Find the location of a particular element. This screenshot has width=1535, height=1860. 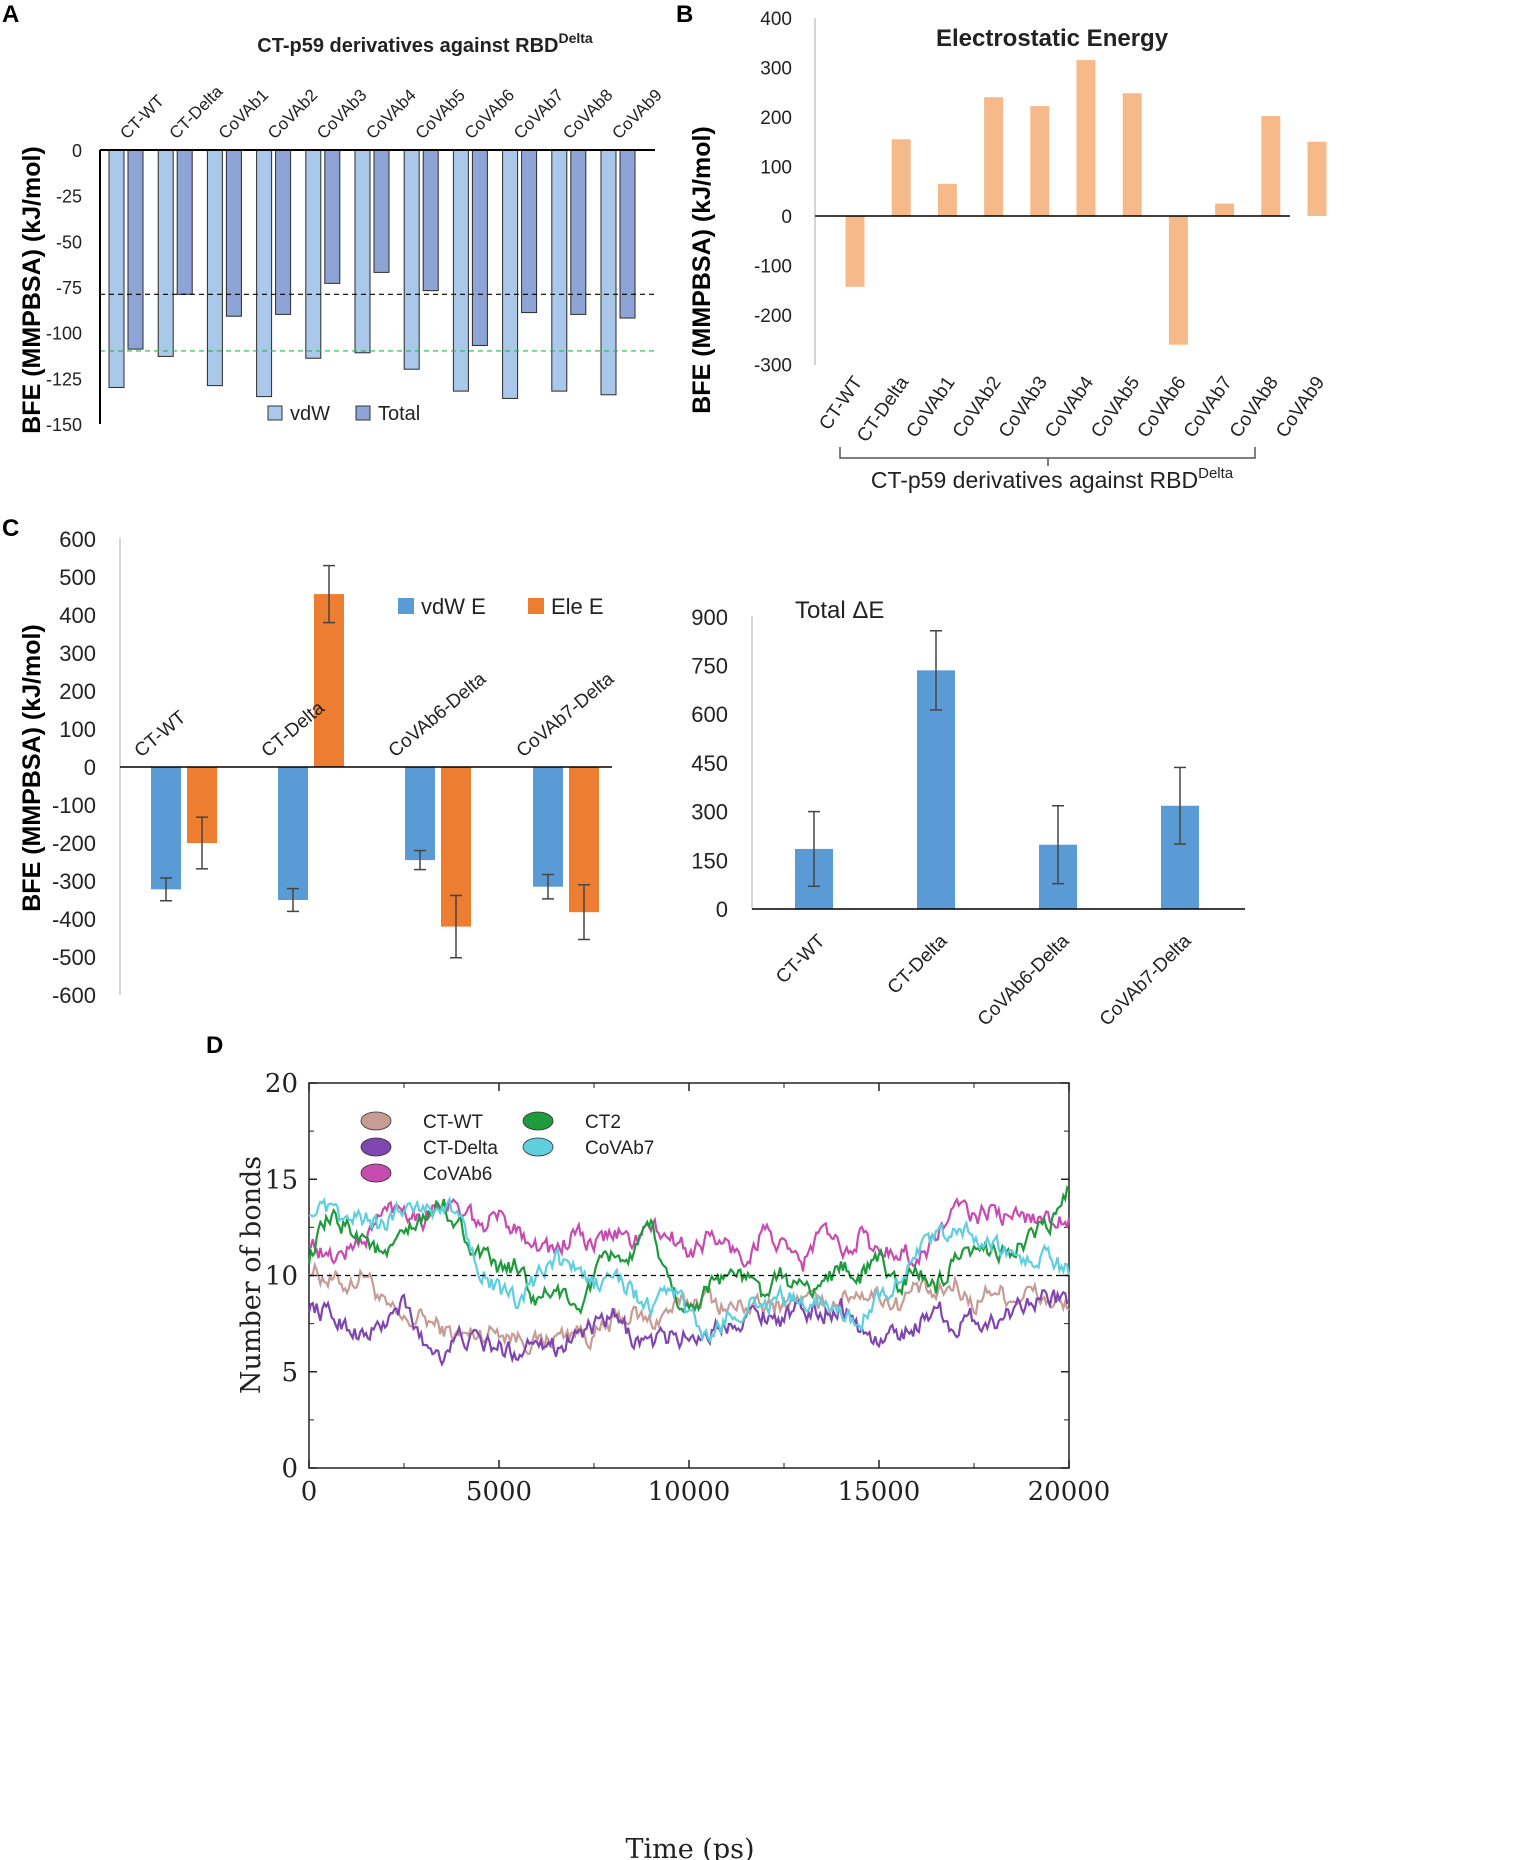

panel-a-xtick-label: CoVAb5 is located at coordinates (440, 114).